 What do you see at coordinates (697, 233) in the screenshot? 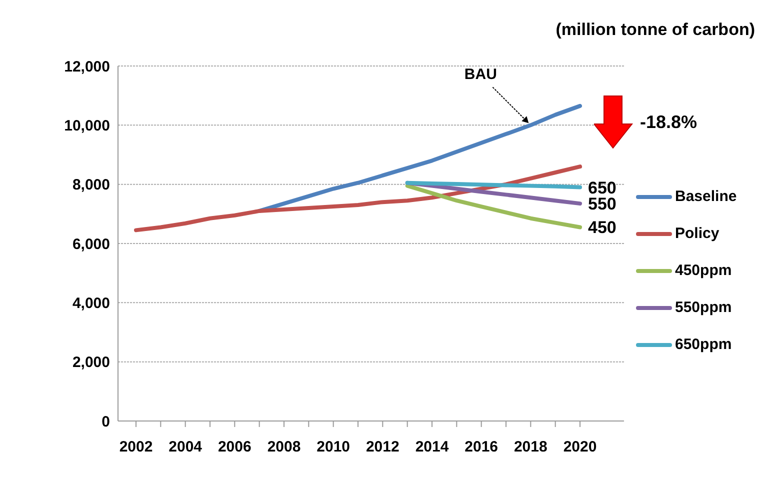
I see `legend-label: Policy` at bounding box center [697, 233].